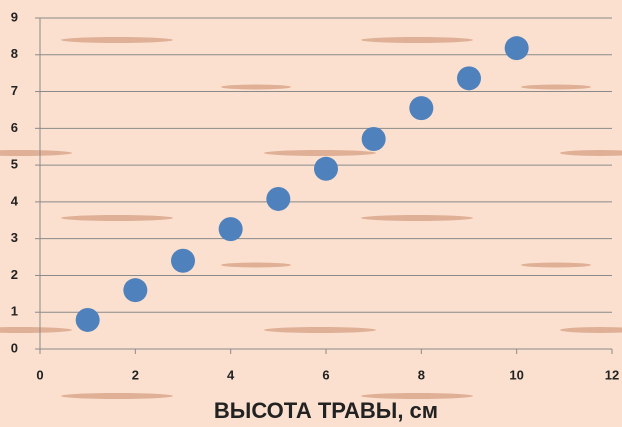 The image size is (622, 427). What do you see at coordinates (14, 127) in the screenshot?
I see `y-tick-label: 6` at bounding box center [14, 127].